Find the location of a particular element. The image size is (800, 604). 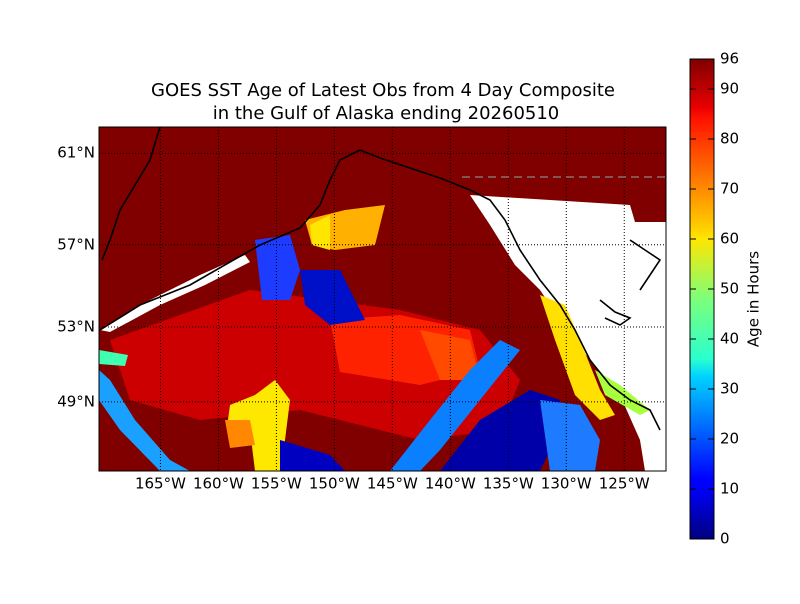

colorbar is located at coordinates (702, 299).